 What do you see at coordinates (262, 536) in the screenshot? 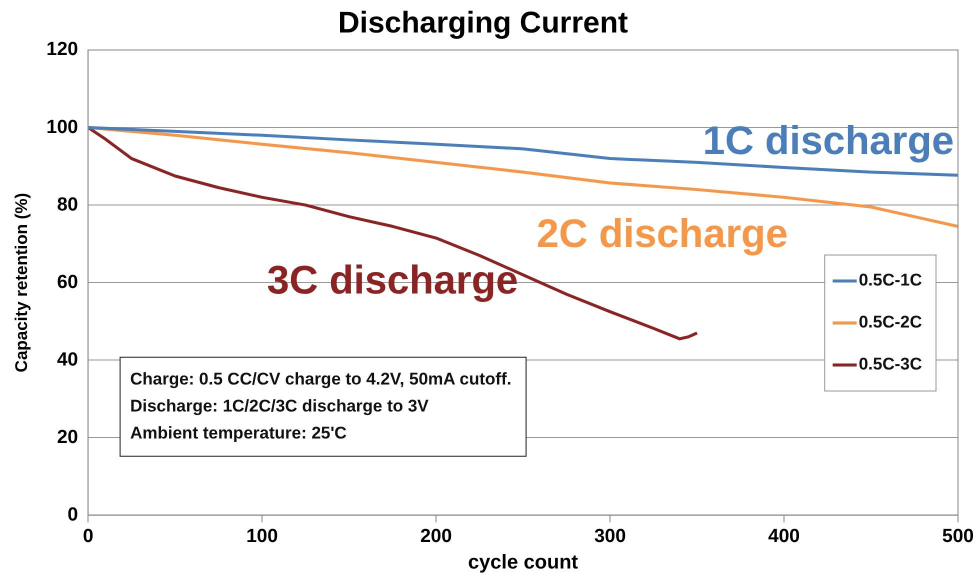
I see `x-tick-label: 100` at bounding box center [262, 536].